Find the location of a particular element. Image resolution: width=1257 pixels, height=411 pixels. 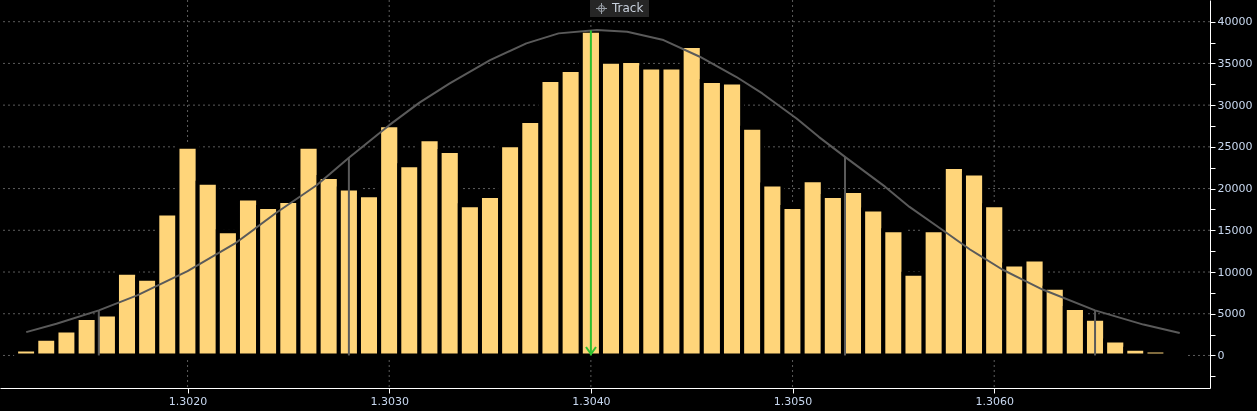

y-tick-label: 40000 is located at coordinates (1235, 22).